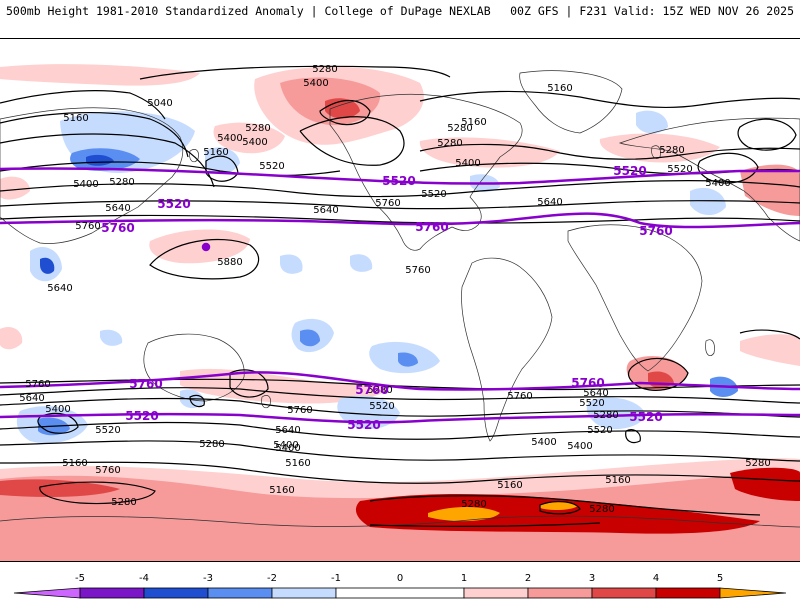 Image resolution: width=800 pixels, height=604 pixels. I want to click on colorbar-tick: 3, so click(592, 578).